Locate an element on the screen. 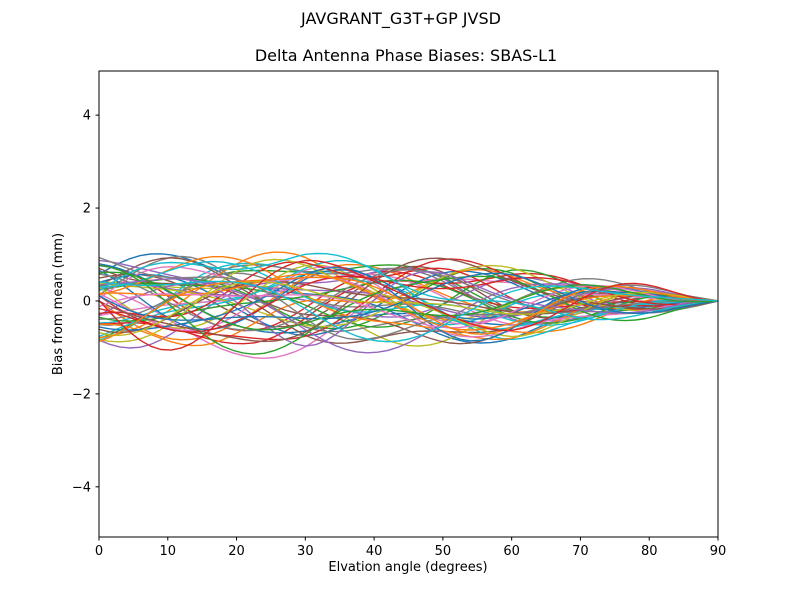  y-axis-ticks is located at coordinates (97, 301).